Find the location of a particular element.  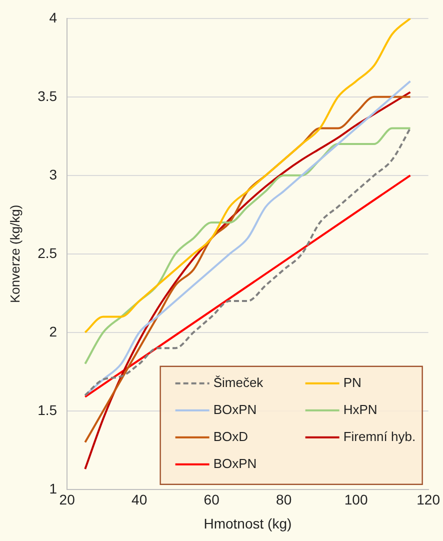

x-tick-label: 20 is located at coordinates (67, 500).